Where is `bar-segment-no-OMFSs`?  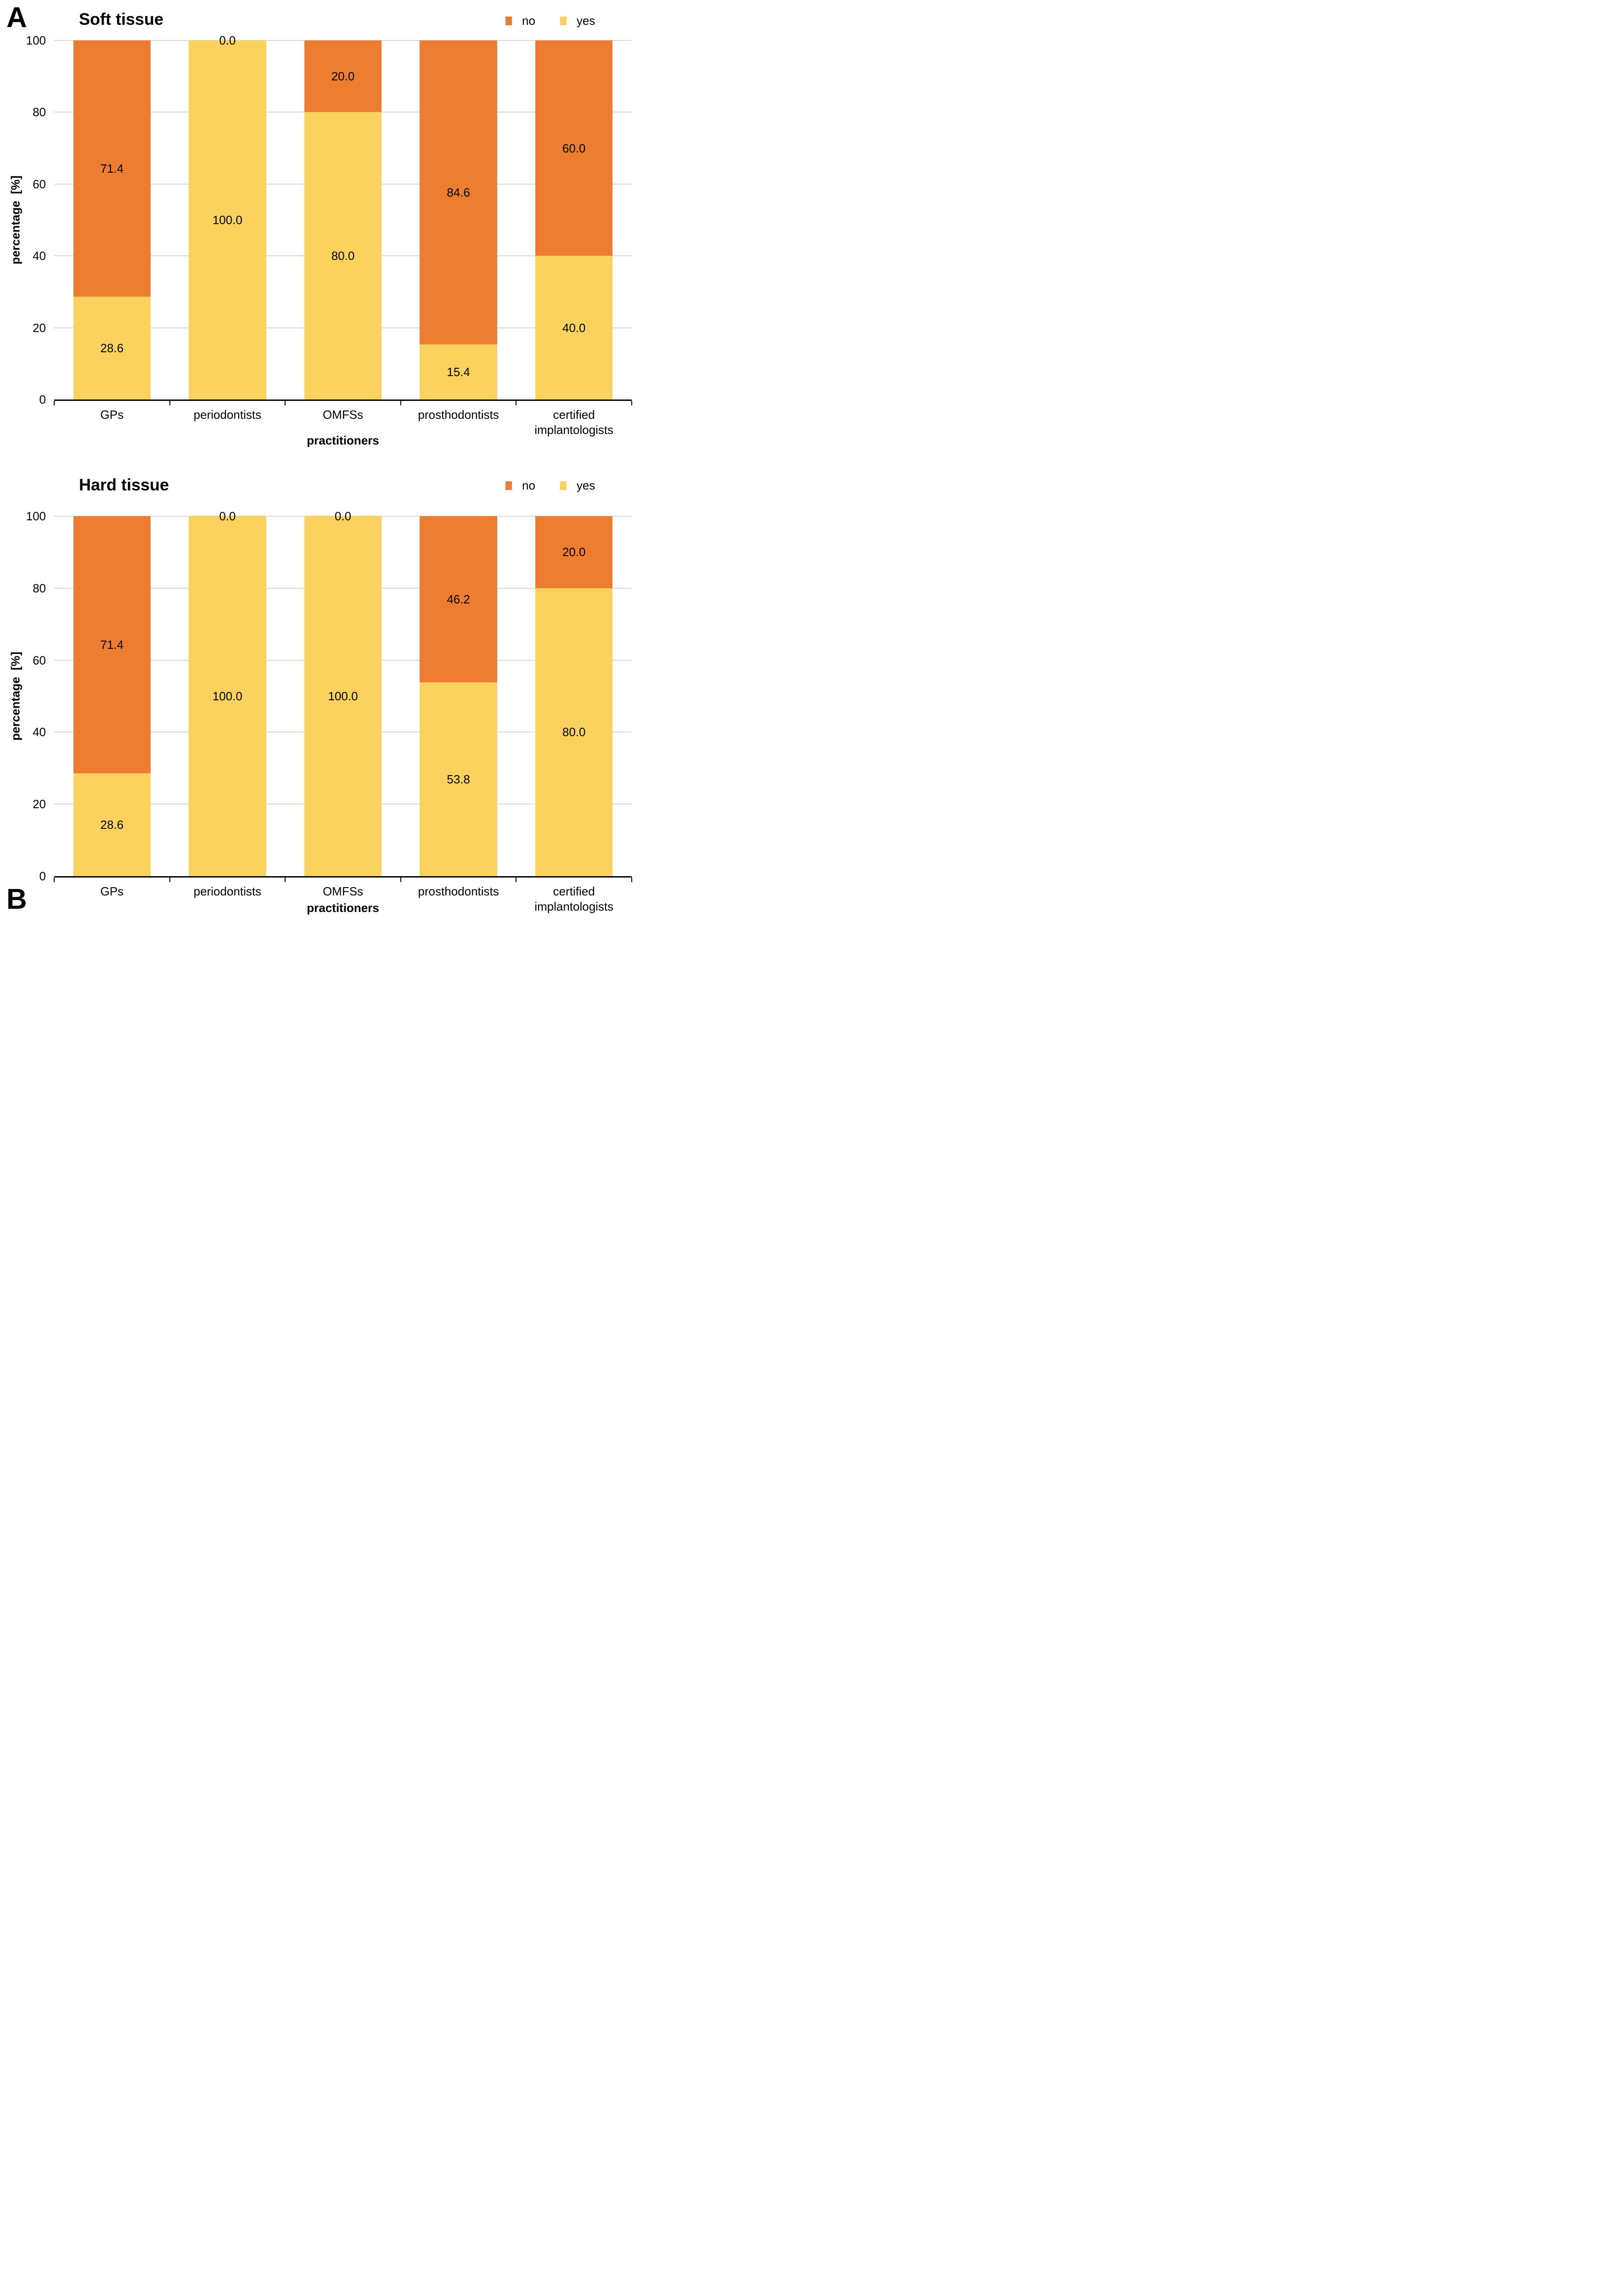 bar-segment-no-OMFSs is located at coordinates (343, 76).